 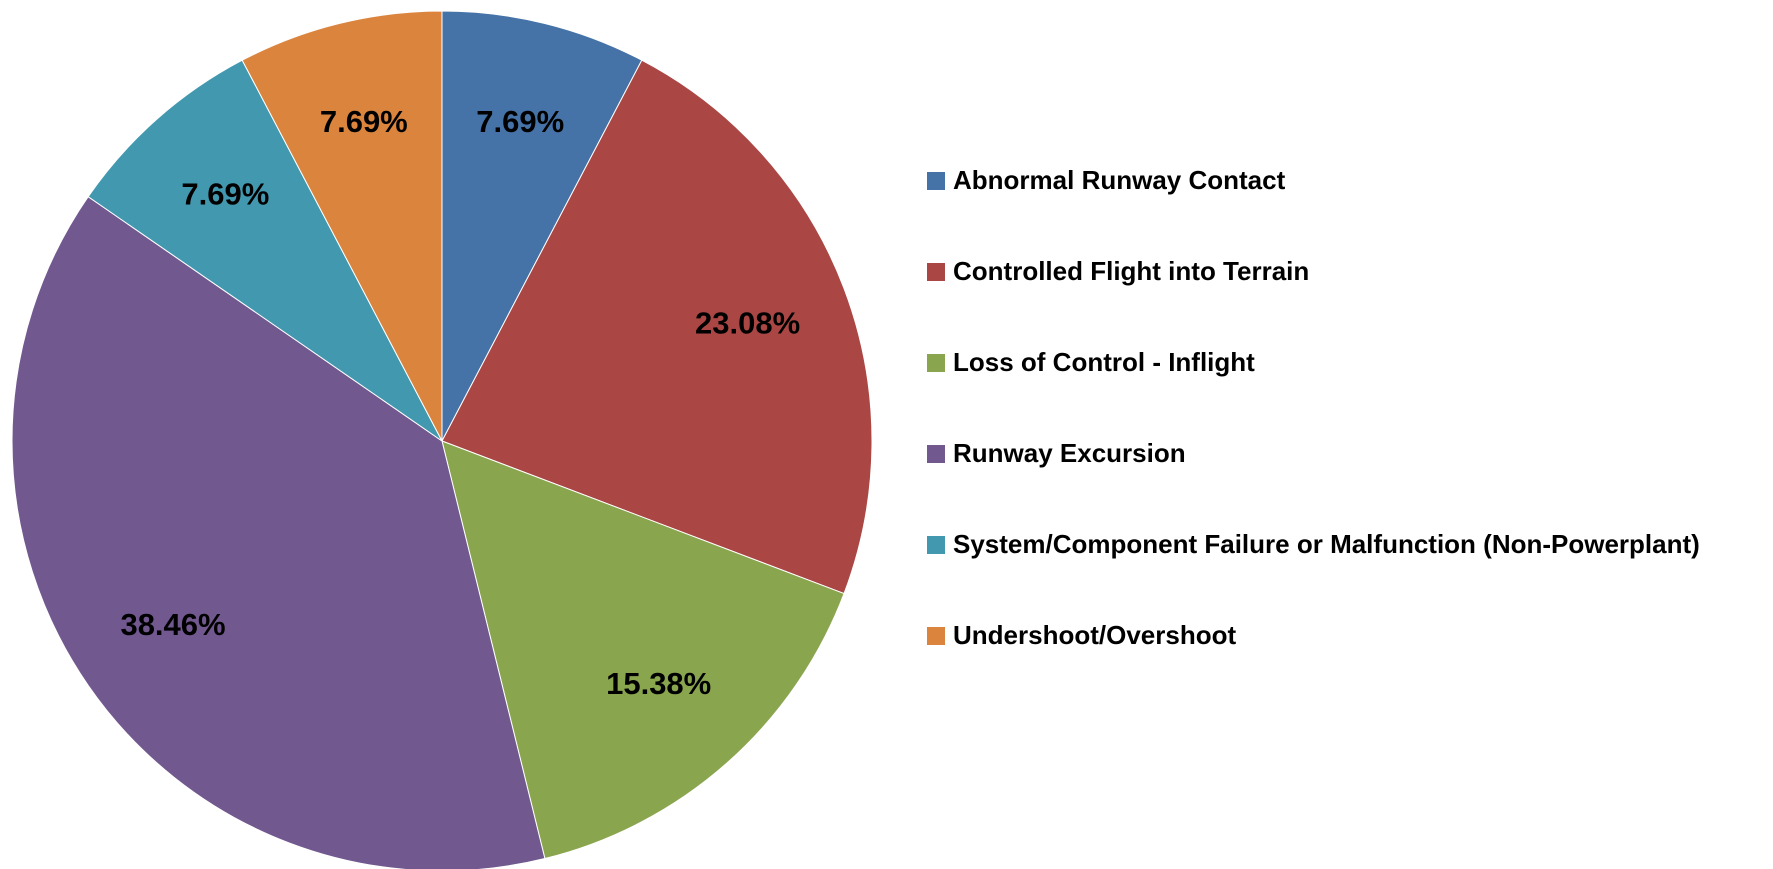 What do you see at coordinates (1119, 180) in the screenshot?
I see `legend-label: Abnormal Runway Contact` at bounding box center [1119, 180].